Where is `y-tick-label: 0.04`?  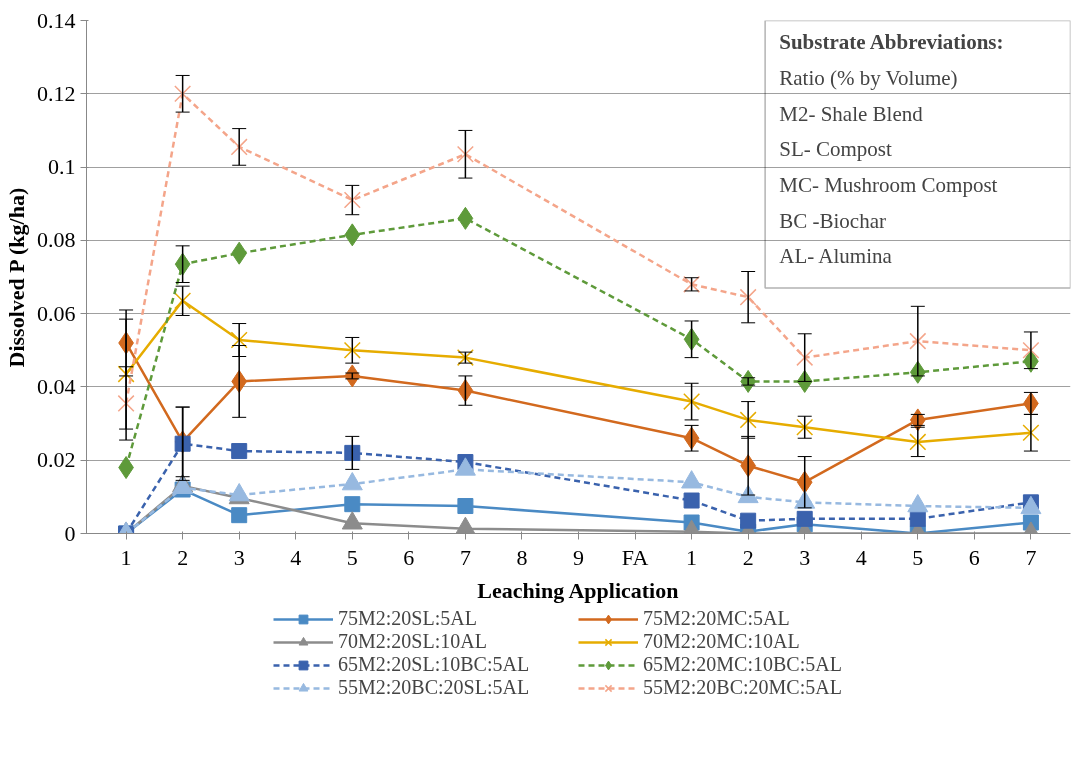 y-tick-label: 0.04 is located at coordinates (56, 386).